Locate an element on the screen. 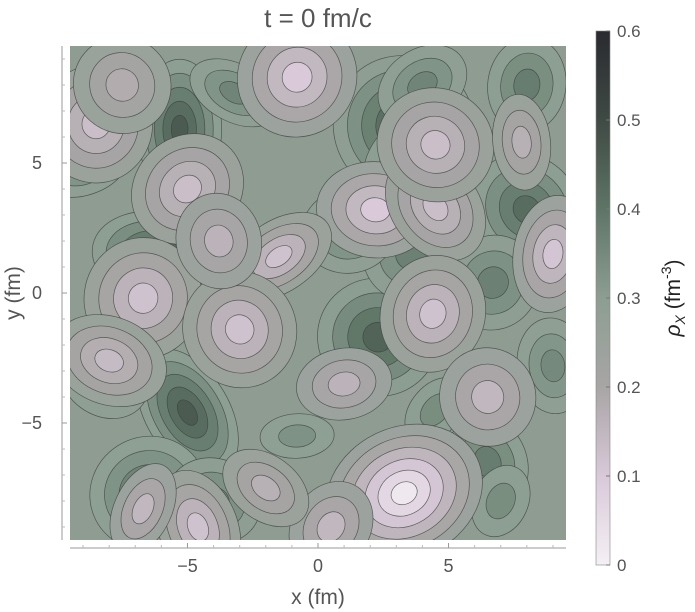 The height and width of the screenshot is (612, 695). colorbar: 0 0.1 0.2 0.3 0.4 0.5 0.6 is located at coordinates (618, 298).